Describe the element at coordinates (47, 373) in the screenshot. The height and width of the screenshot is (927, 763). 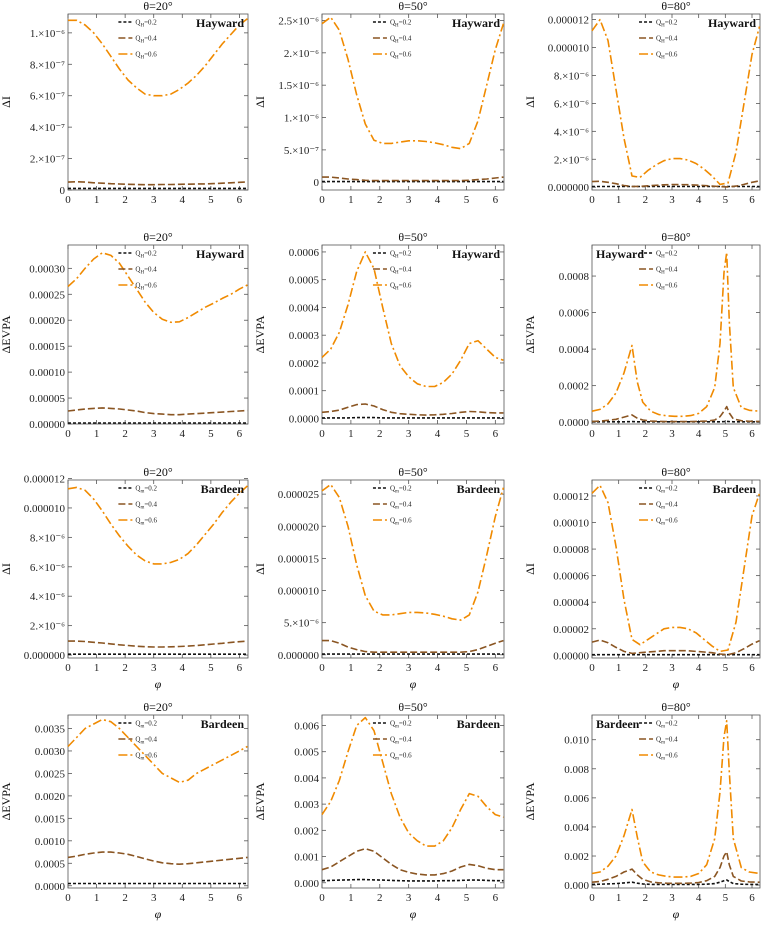
I see `y-tick-label: 0.00010` at that location.